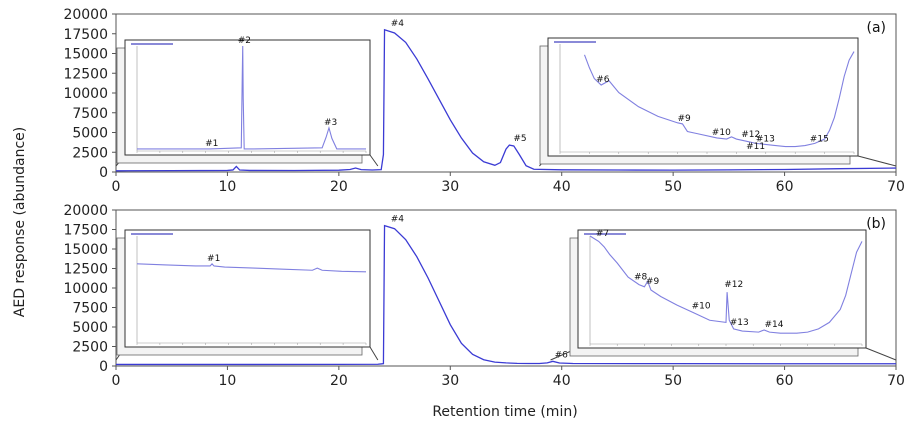 The width and height of the screenshot is (909, 427). What do you see at coordinates (20, 222) in the screenshot?
I see `y-axis-label: AED response (abundance)` at bounding box center [20, 222].